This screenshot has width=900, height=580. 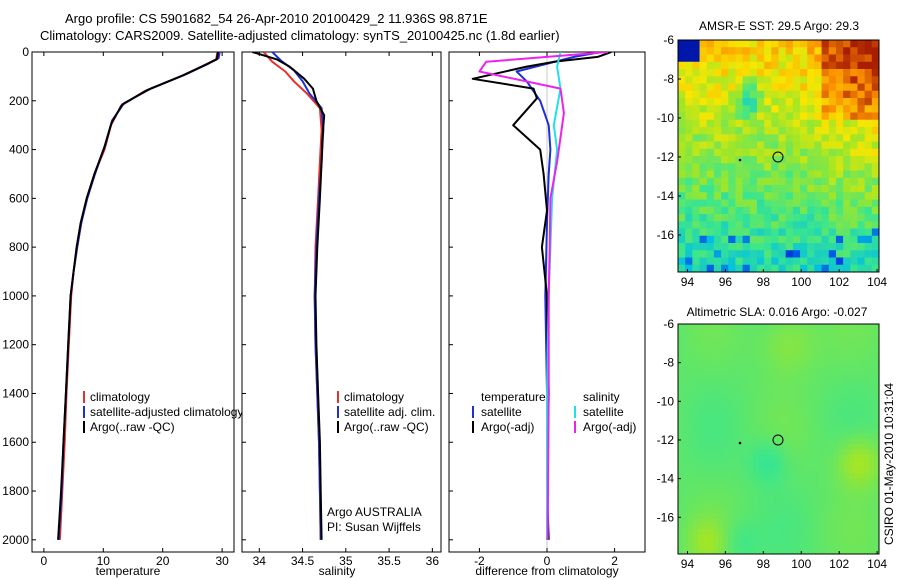 I want to click on sst-map-title: AMSR-E SST: 29.5 Argo: 29.3, so click(x=779, y=26).